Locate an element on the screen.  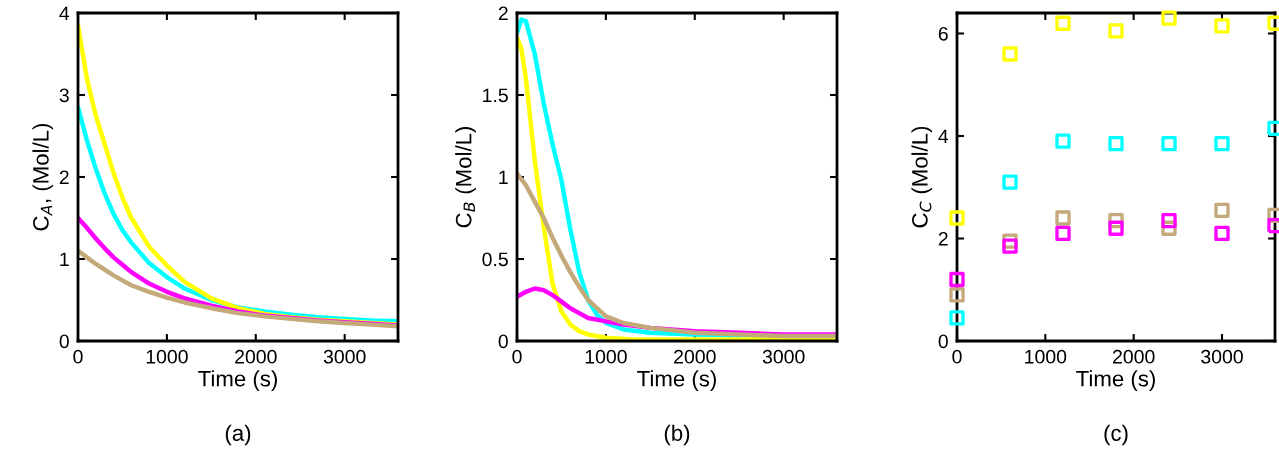
text: (b) is located at coordinates (677, 435).